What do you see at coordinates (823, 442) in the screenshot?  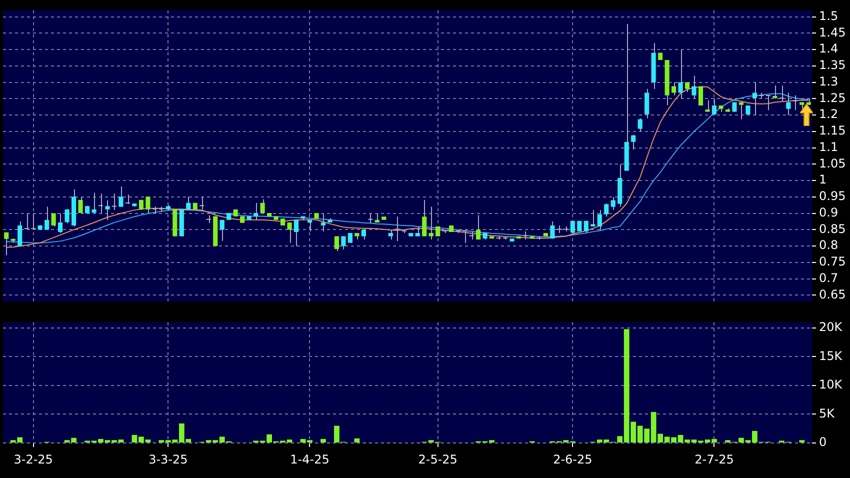 I see `y-tick-label: 0` at bounding box center [823, 442].